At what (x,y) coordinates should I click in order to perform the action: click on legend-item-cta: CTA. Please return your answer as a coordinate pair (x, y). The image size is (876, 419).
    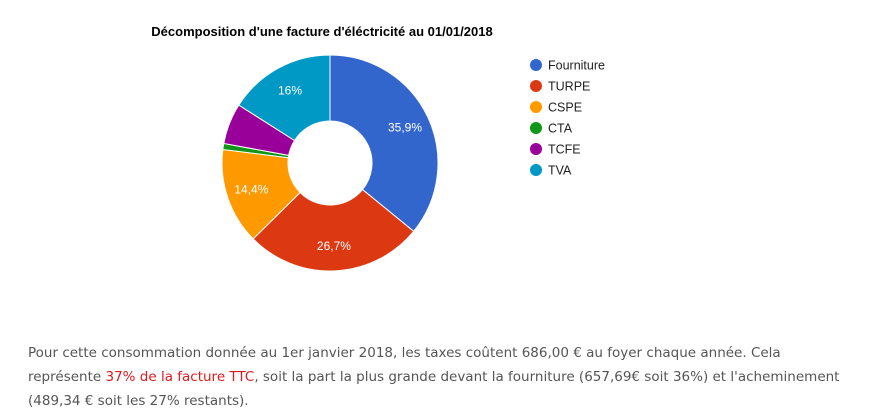
    Looking at the image, I should click on (551, 129).